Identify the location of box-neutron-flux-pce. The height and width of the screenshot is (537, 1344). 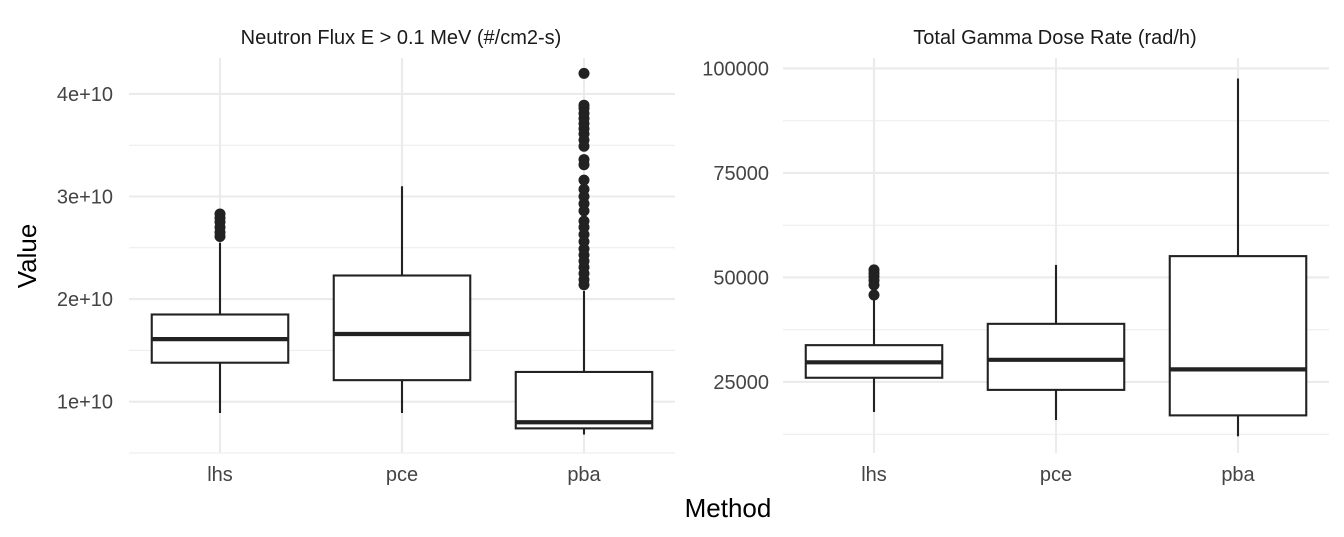
(402, 299).